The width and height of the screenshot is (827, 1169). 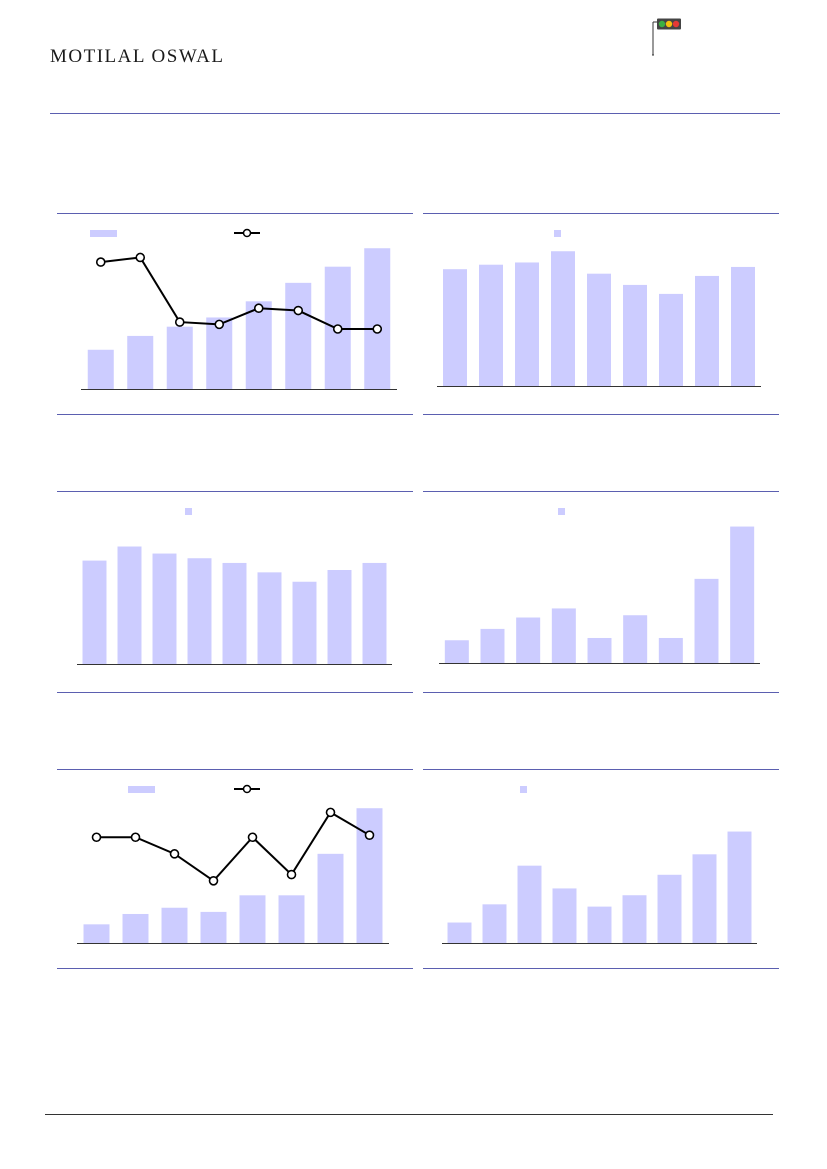 I want to click on brand-part-otilal: OTILAL, so click(x=110, y=56).